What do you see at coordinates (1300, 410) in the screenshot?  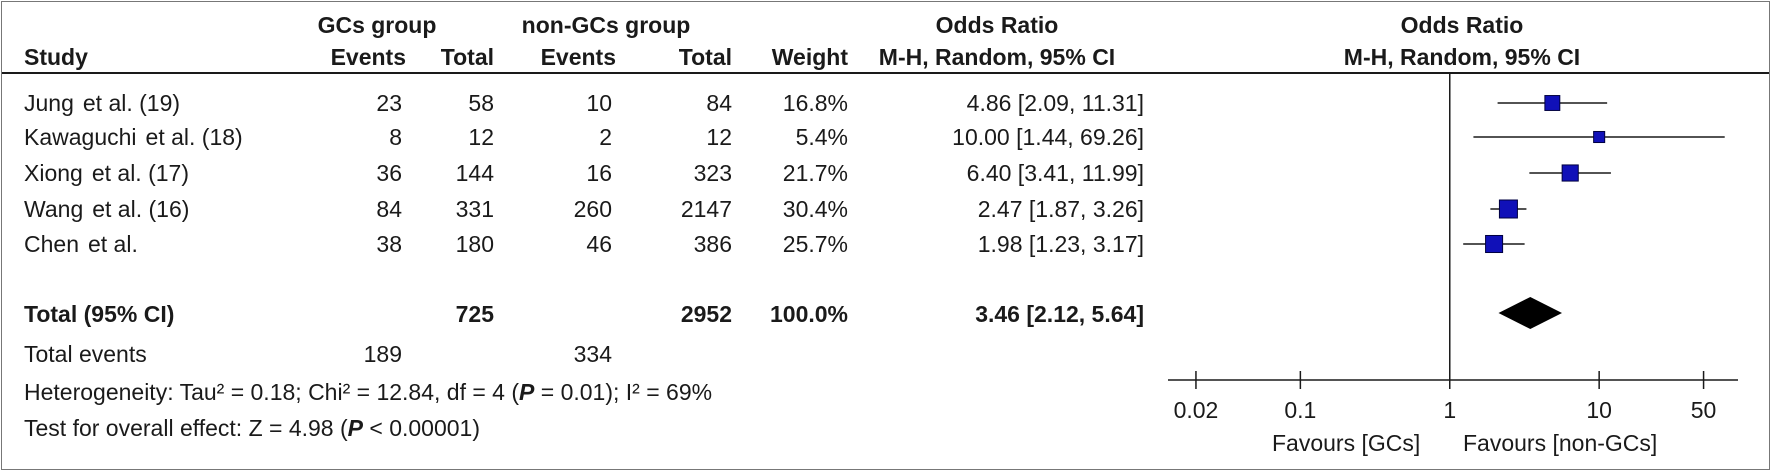 I see `x-tick-label-2: 0.1` at bounding box center [1300, 410].